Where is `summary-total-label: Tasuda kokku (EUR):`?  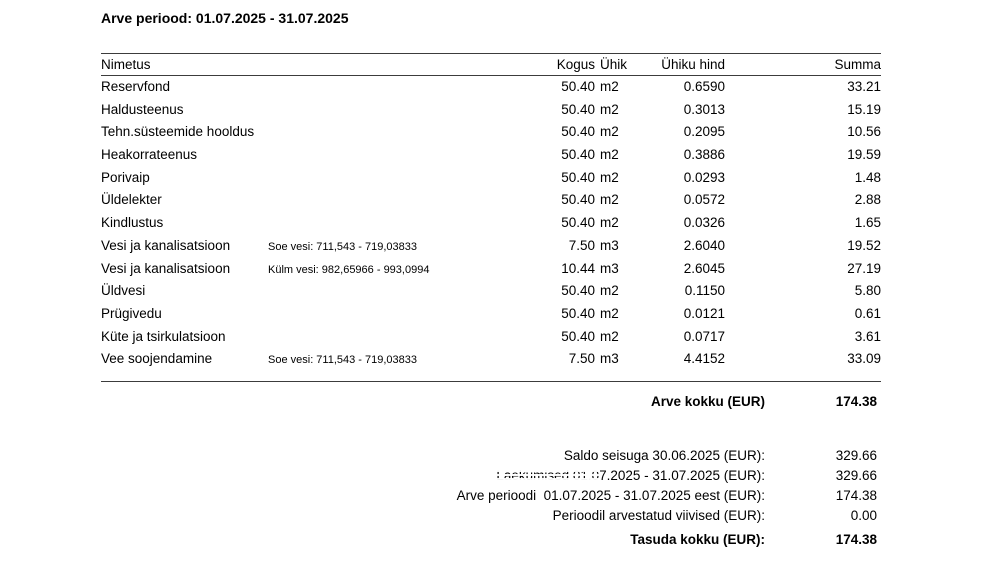
summary-total-label: Tasuda kokku (EUR): is located at coordinates (697, 539).